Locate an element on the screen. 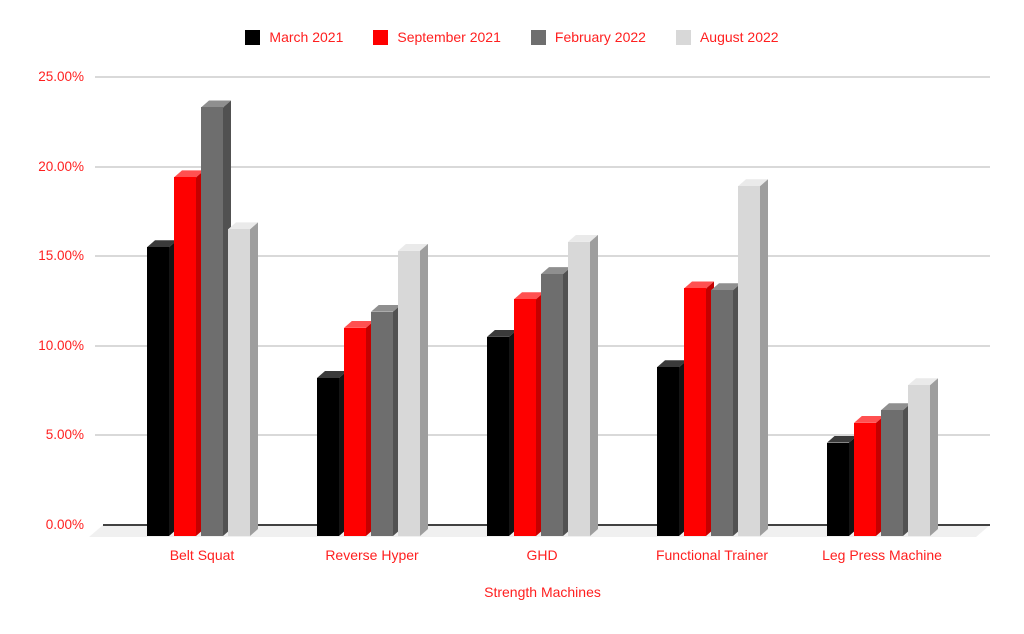  y-axis-tick-label: 25.00% is located at coordinates (61, 76).